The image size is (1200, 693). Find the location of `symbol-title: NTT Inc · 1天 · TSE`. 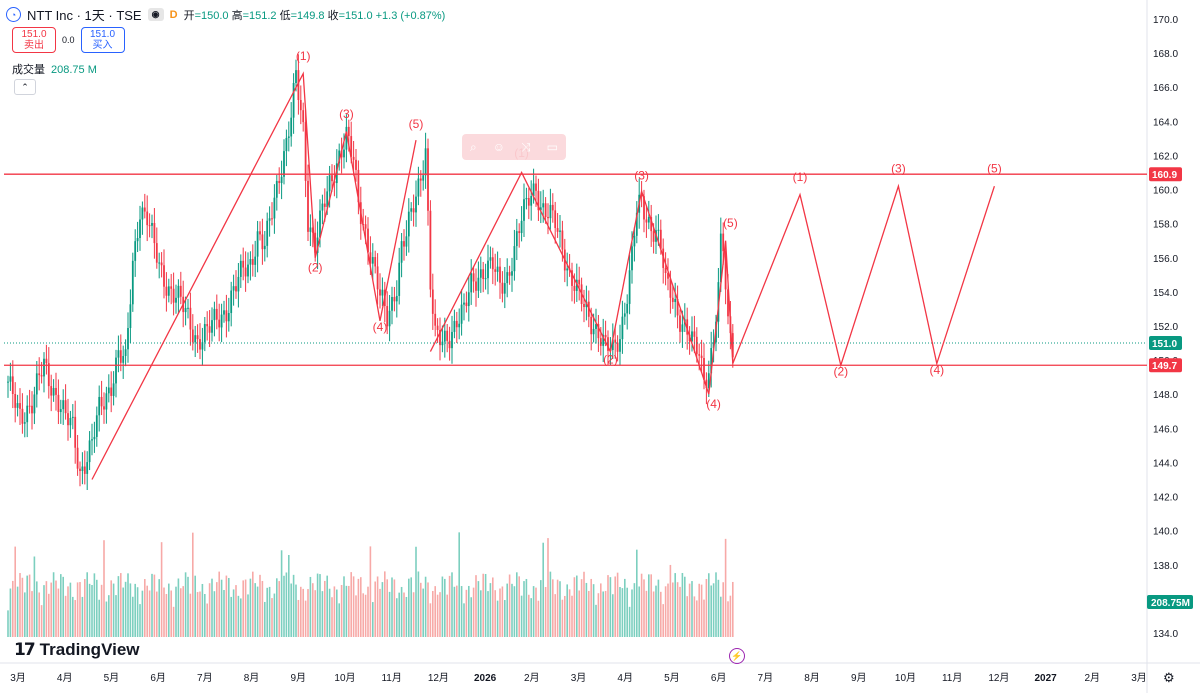

symbol-title: NTT Inc · 1天 · TSE is located at coordinates (84, 15).